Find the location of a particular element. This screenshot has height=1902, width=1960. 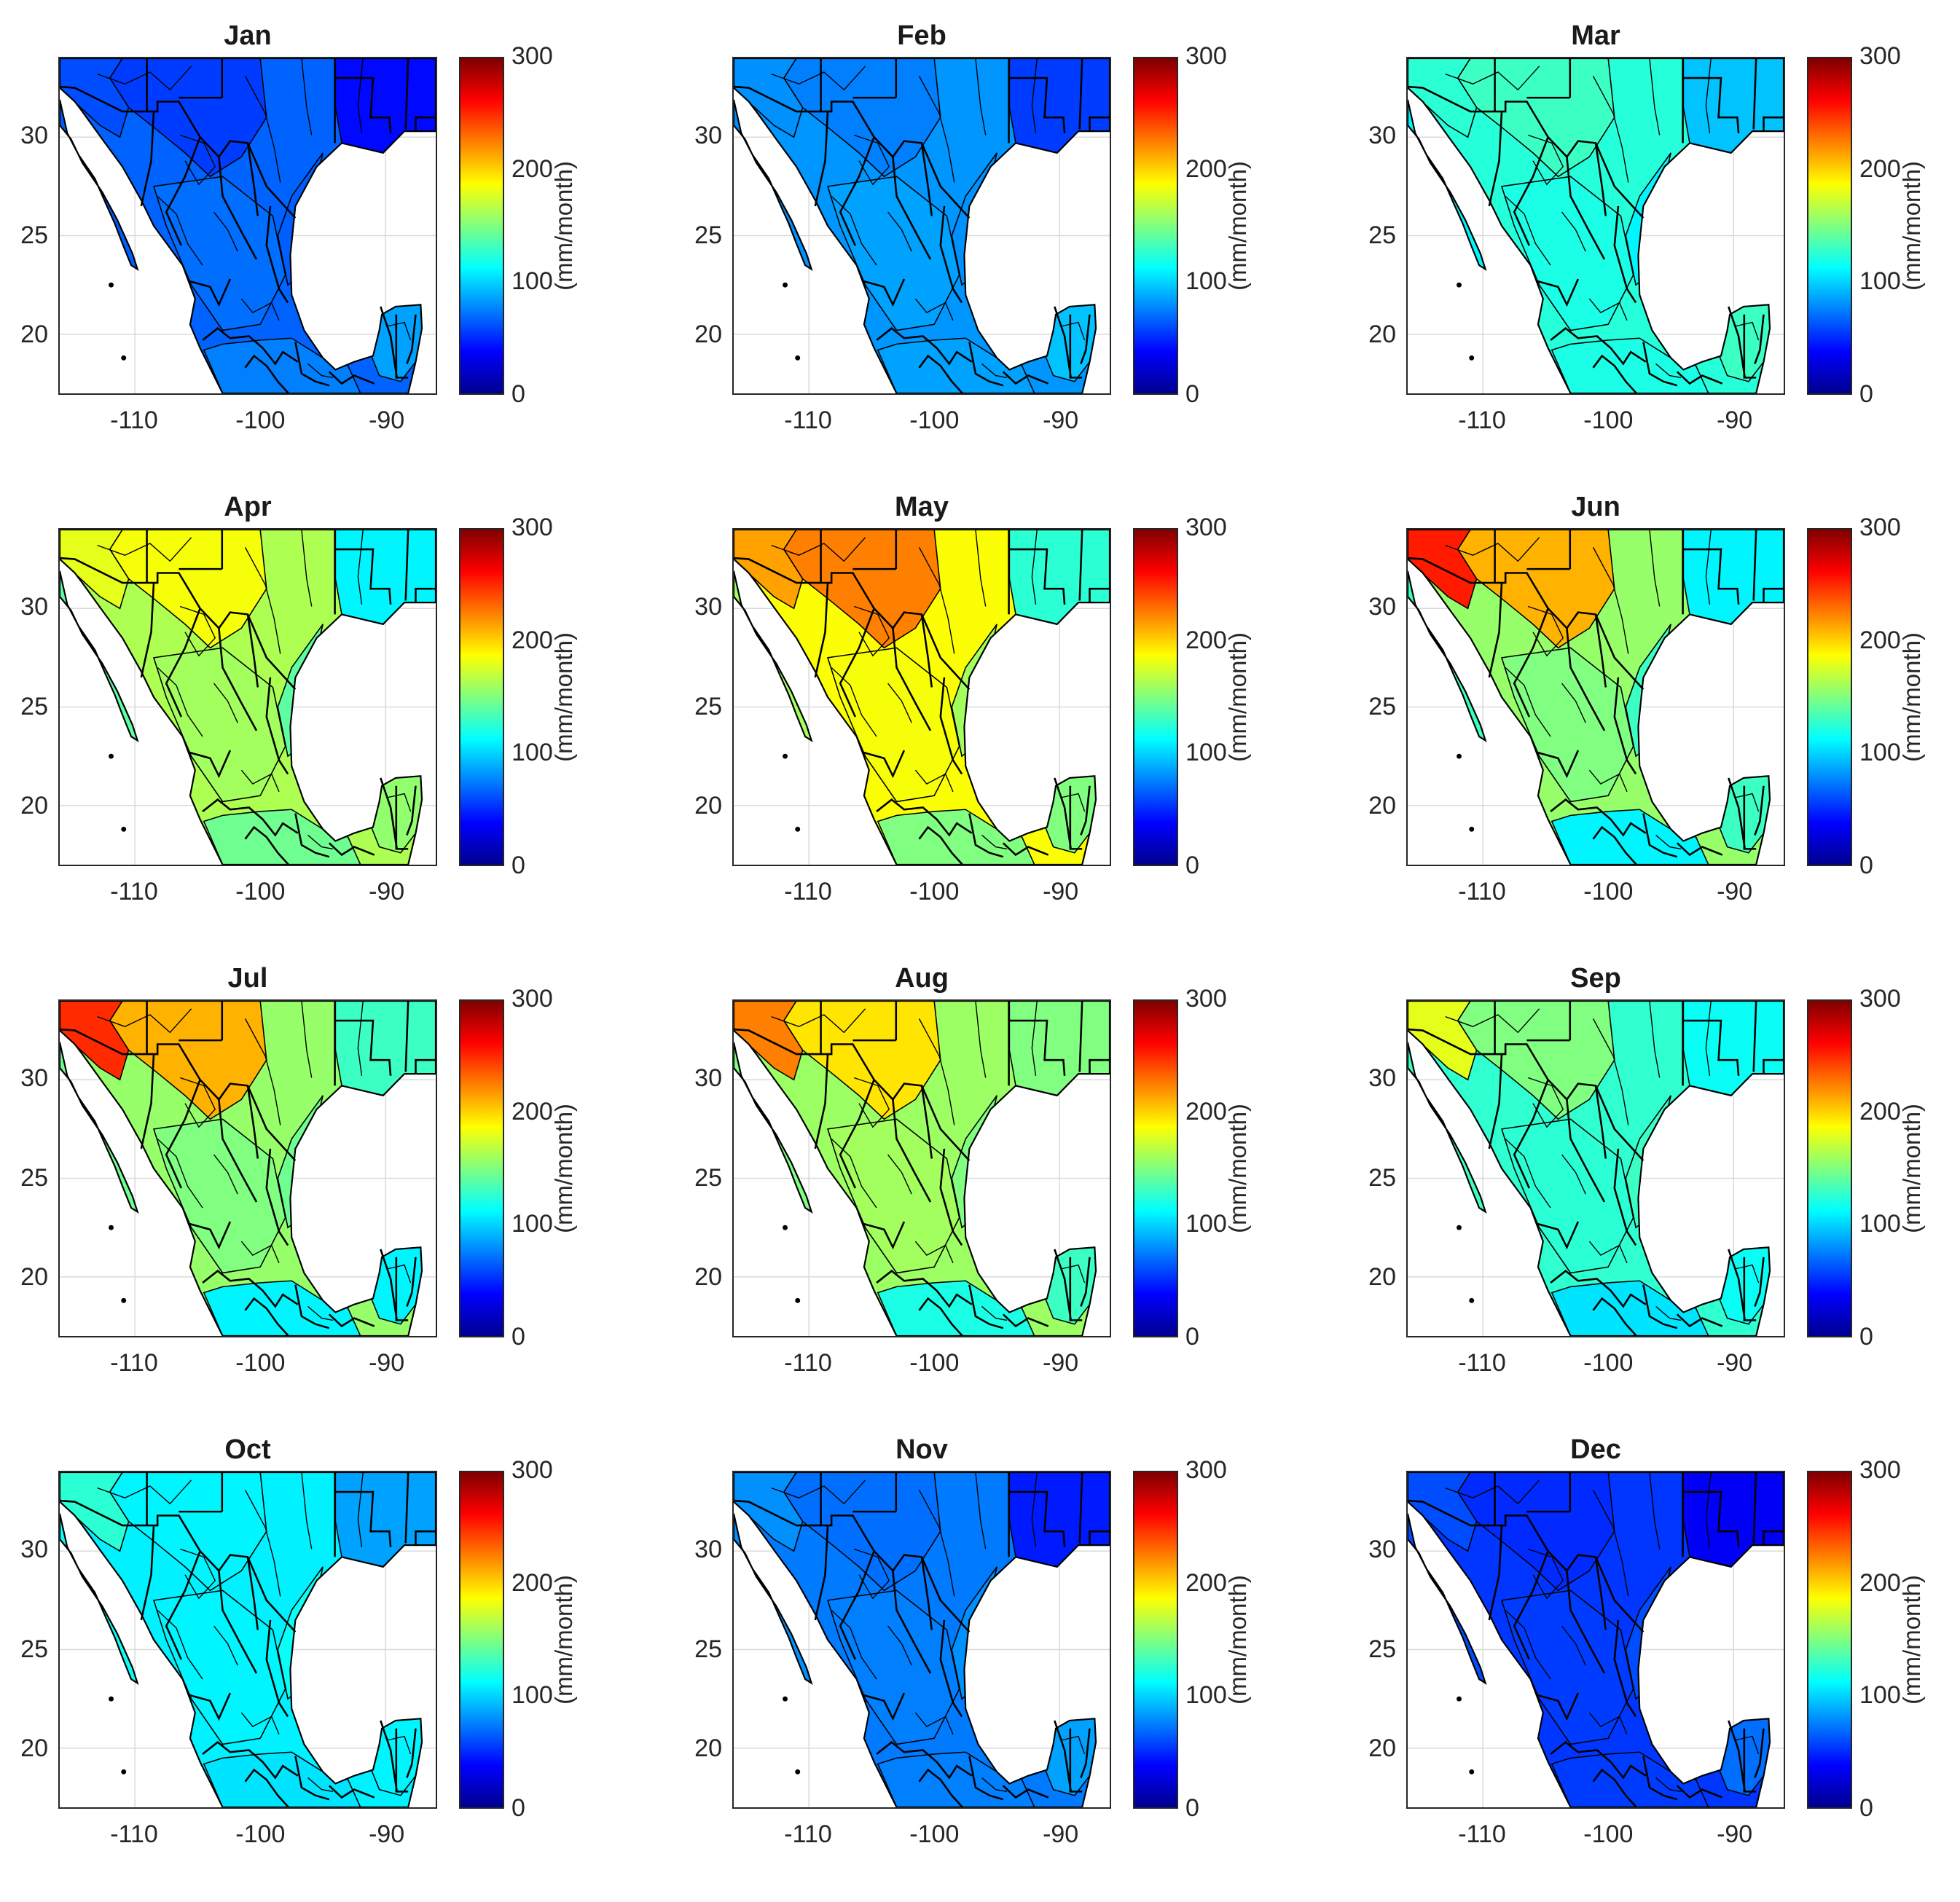

colorbar is located at coordinates (1155, 697).